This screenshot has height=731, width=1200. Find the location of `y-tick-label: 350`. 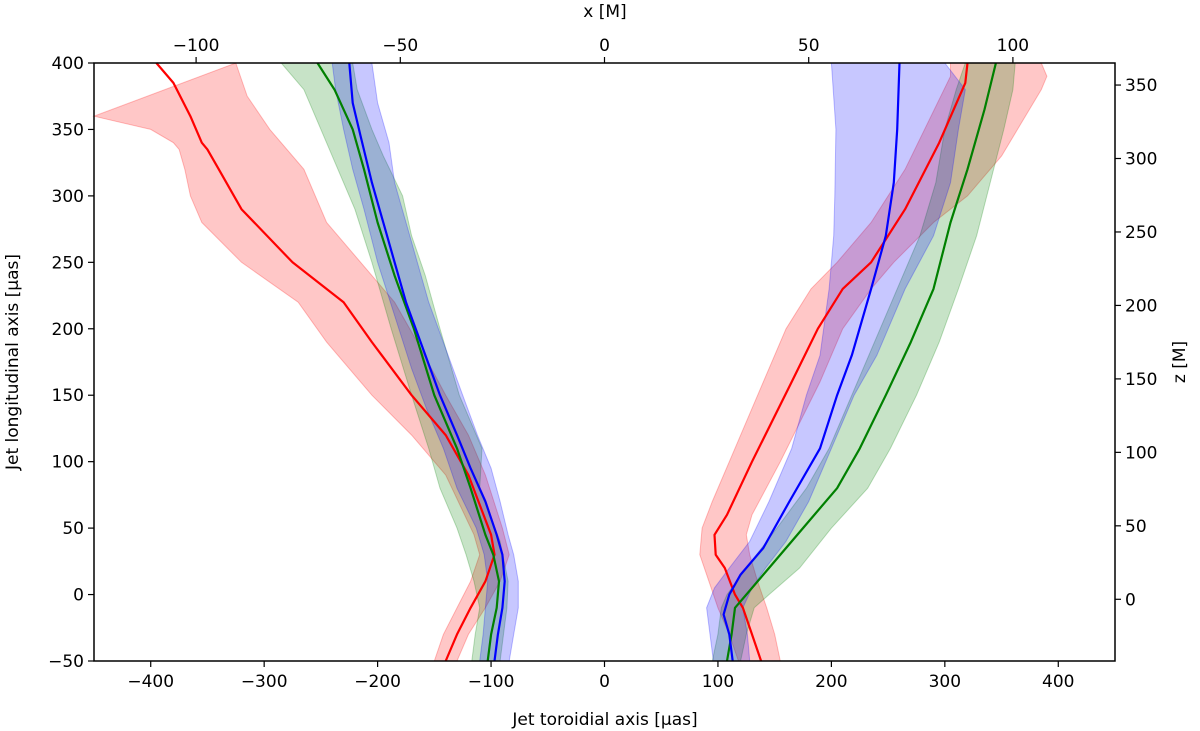

y-tick-label: 350 is located at coordinates (68, 130).